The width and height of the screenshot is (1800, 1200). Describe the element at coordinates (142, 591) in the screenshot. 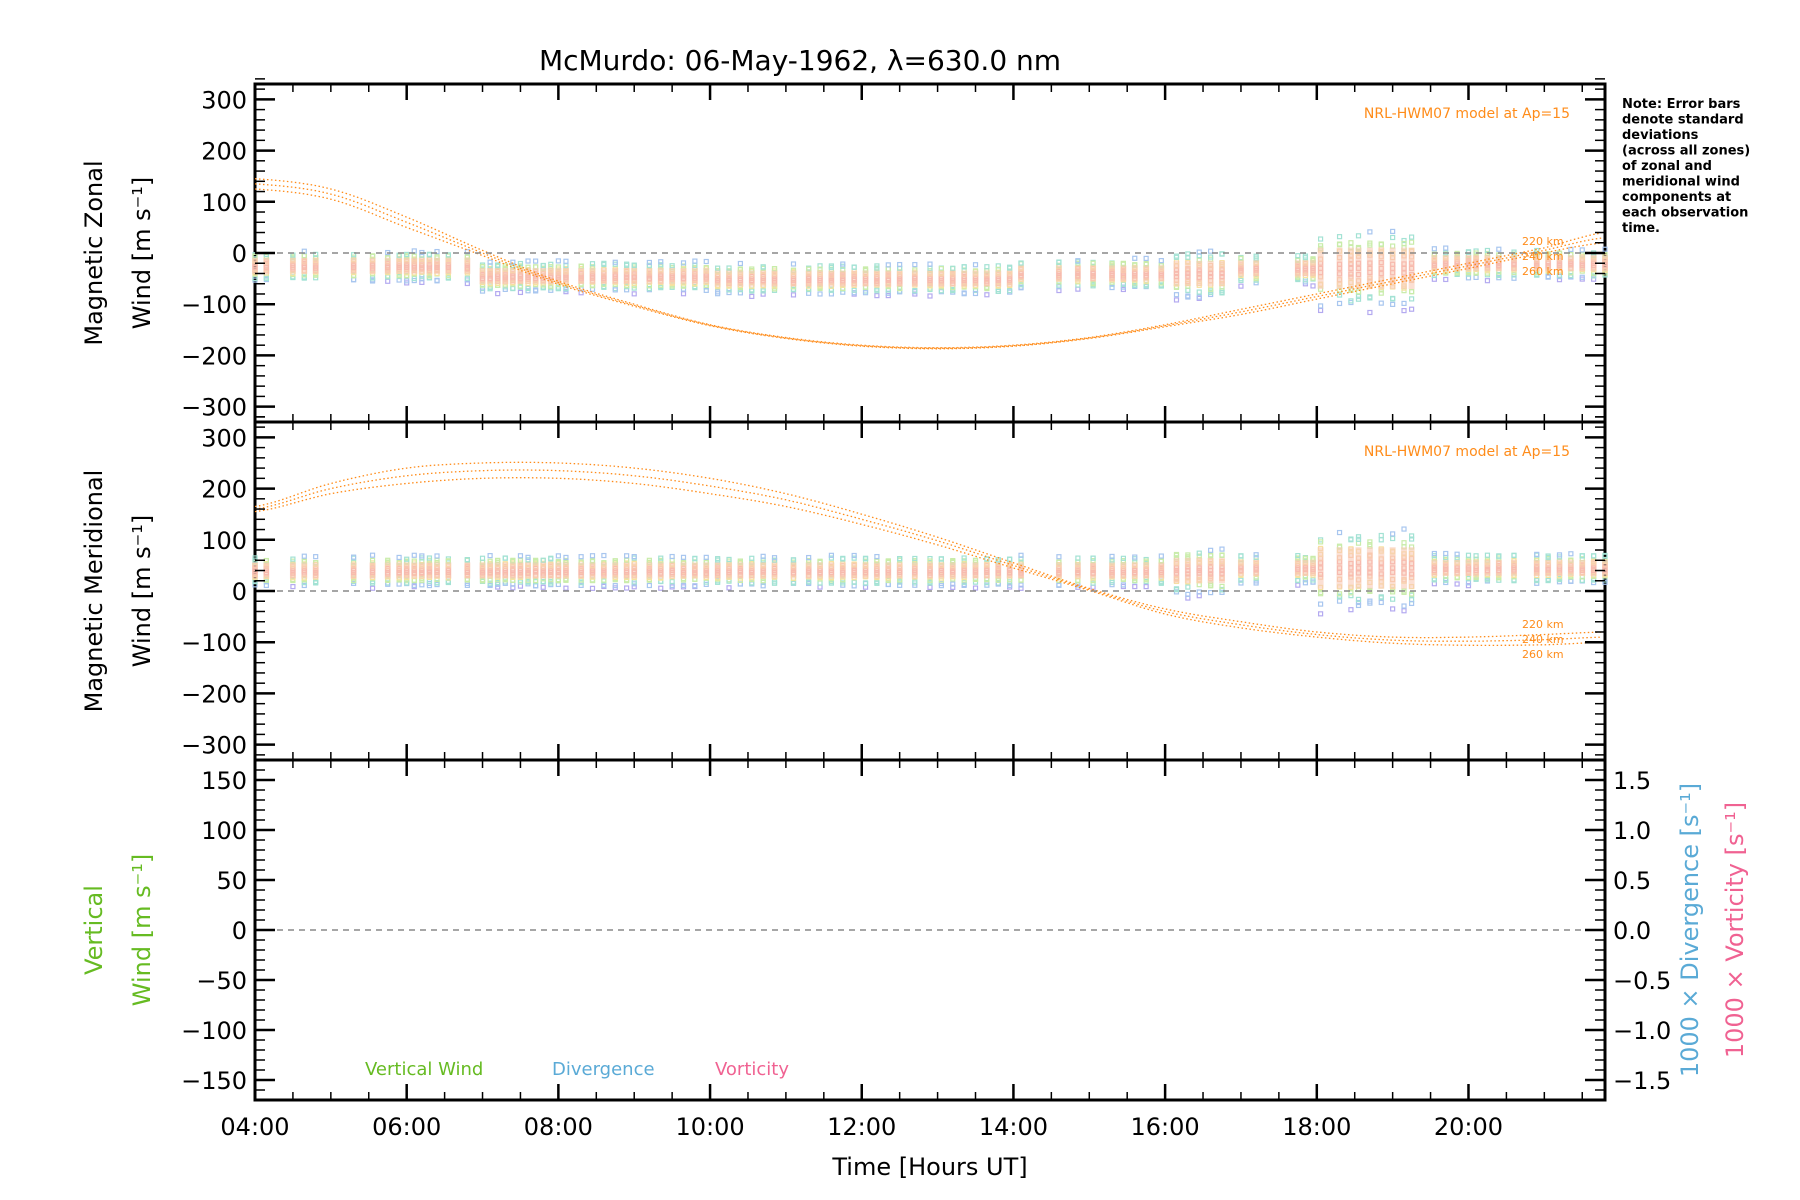

I see `meridional-ylabel-line2: Wind [m s⁻¹]` at that location.